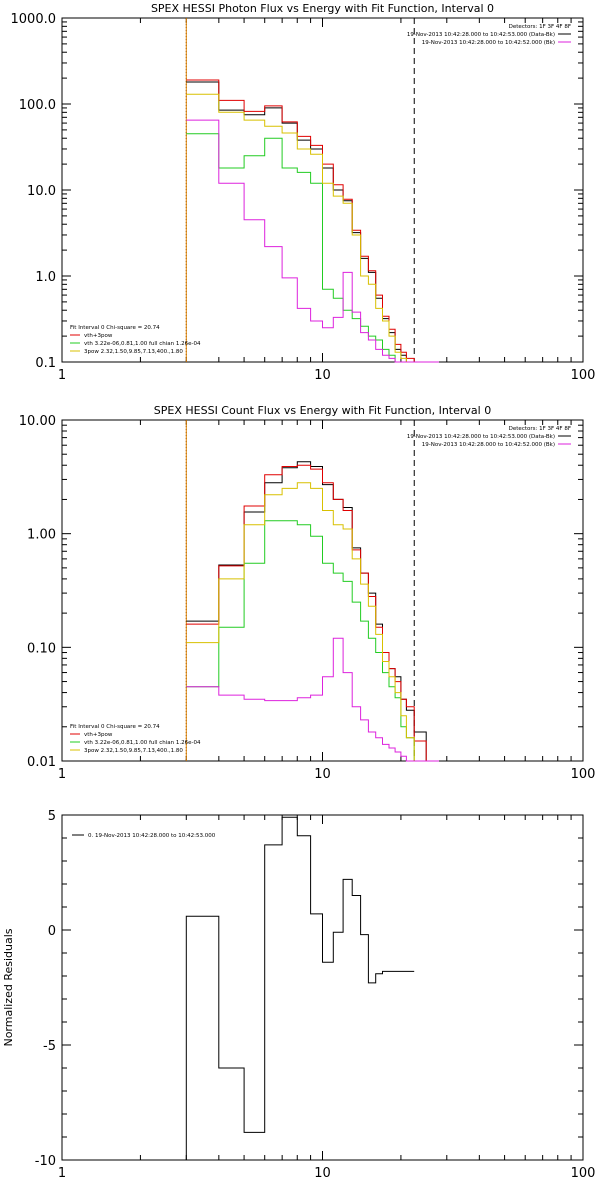 This screenshot has width=600, height=1200. Describe the element at coordinates (45, 363) in the screenshot. I see `y-tick-label: 0.1` at that location.